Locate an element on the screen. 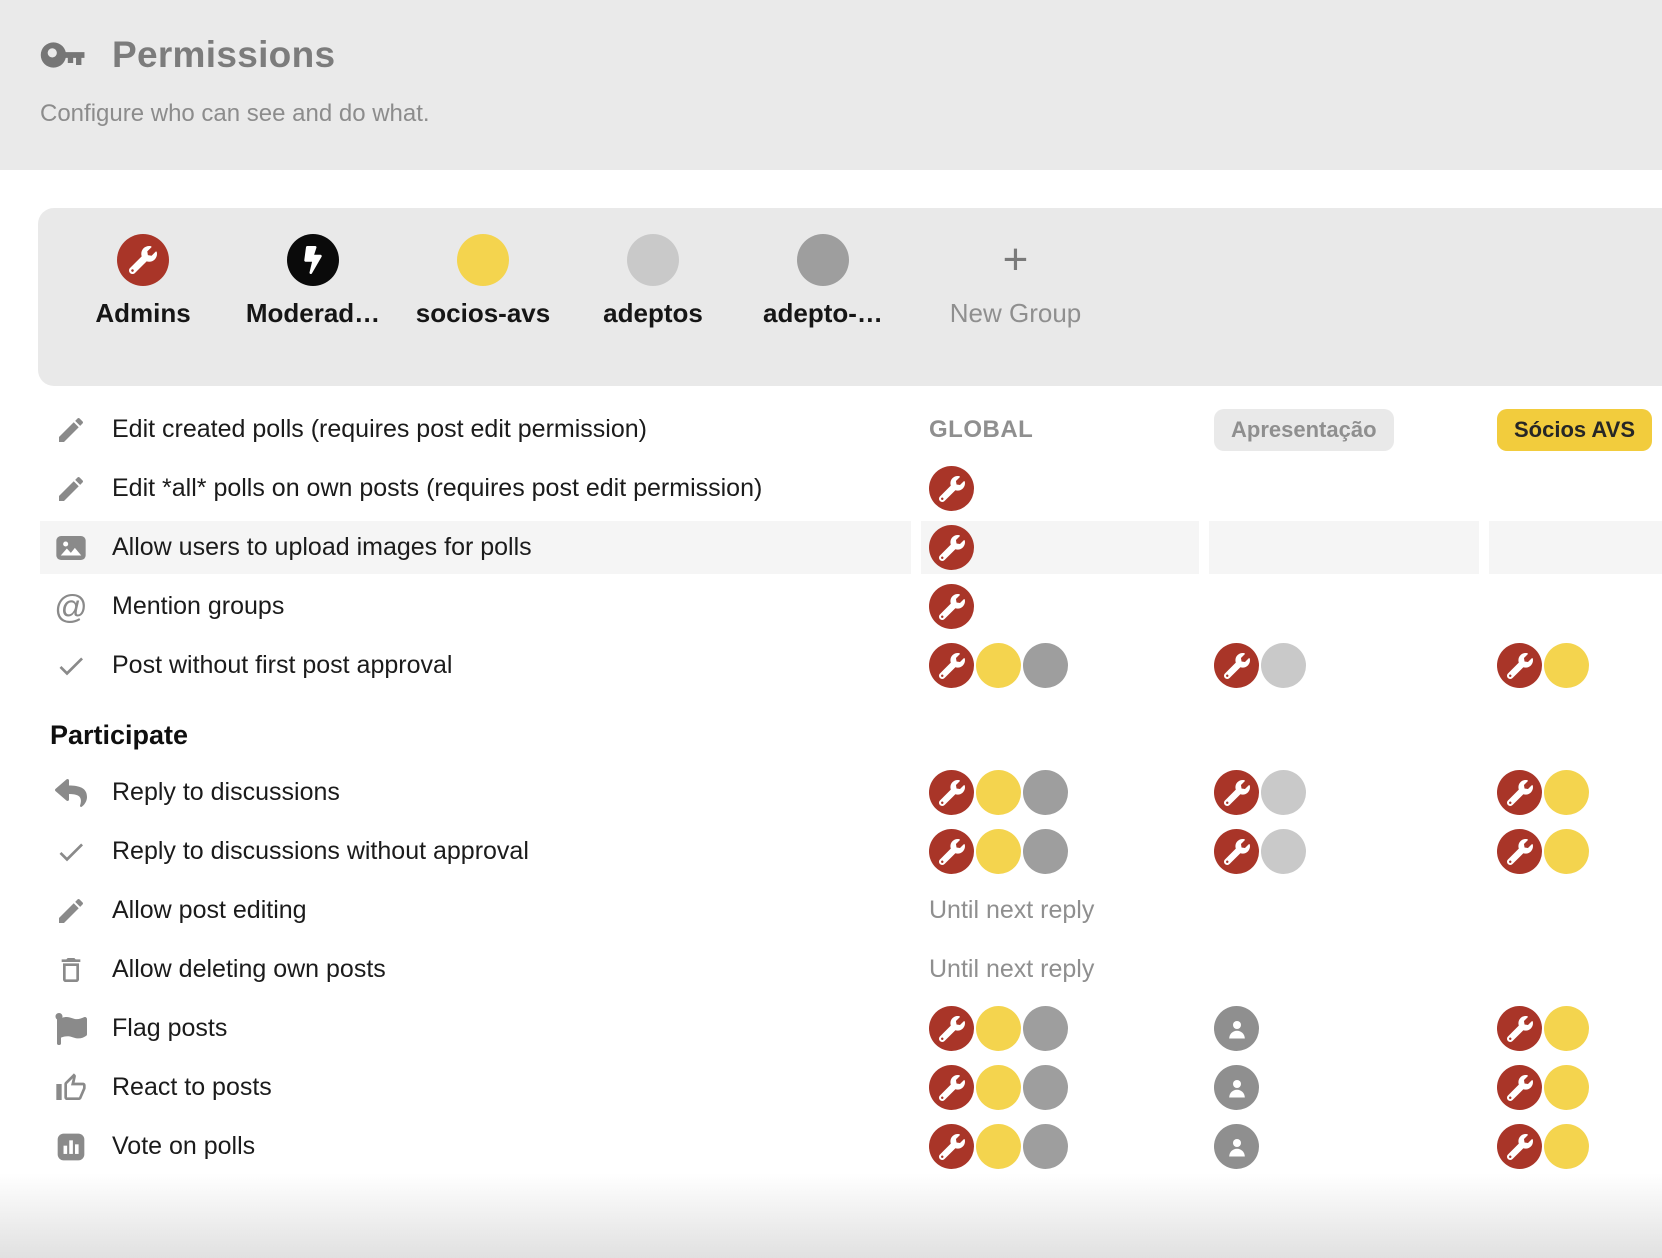 The width and height of the screenshot is (1662, 1258). reply-icon is located at coordinates (71, 793).